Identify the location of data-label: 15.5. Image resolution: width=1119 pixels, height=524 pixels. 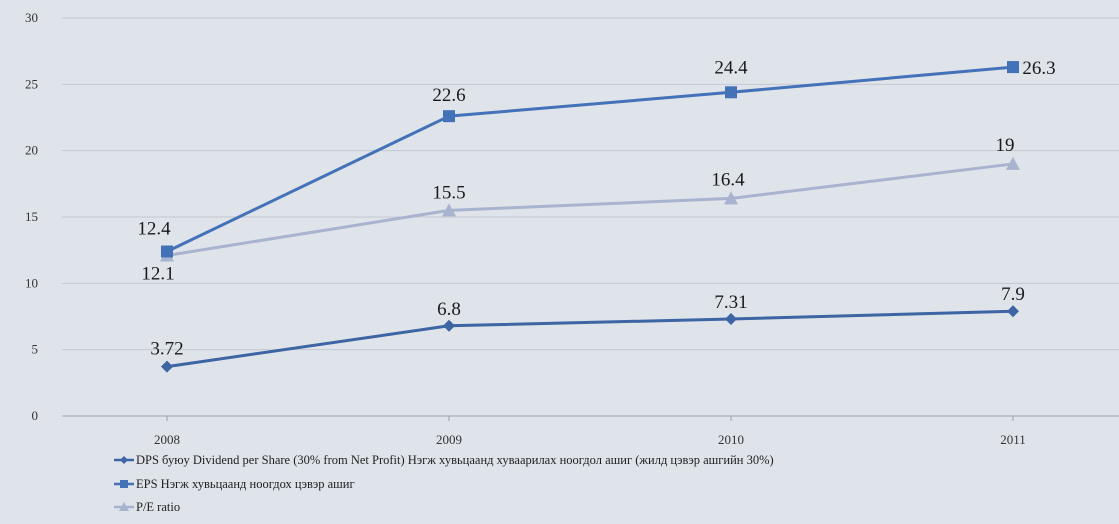
(448, 192).